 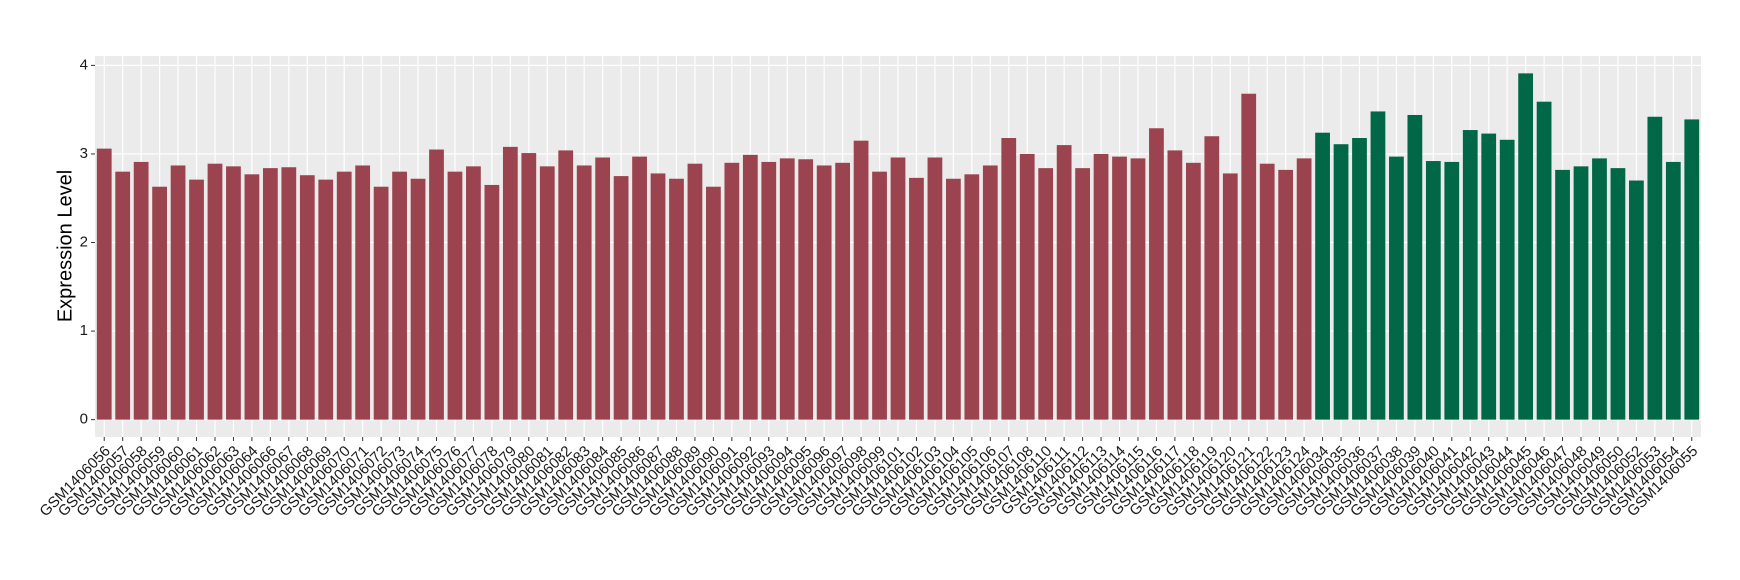 I want to click on y-tick-label: 1, so click(x=84, y=330).